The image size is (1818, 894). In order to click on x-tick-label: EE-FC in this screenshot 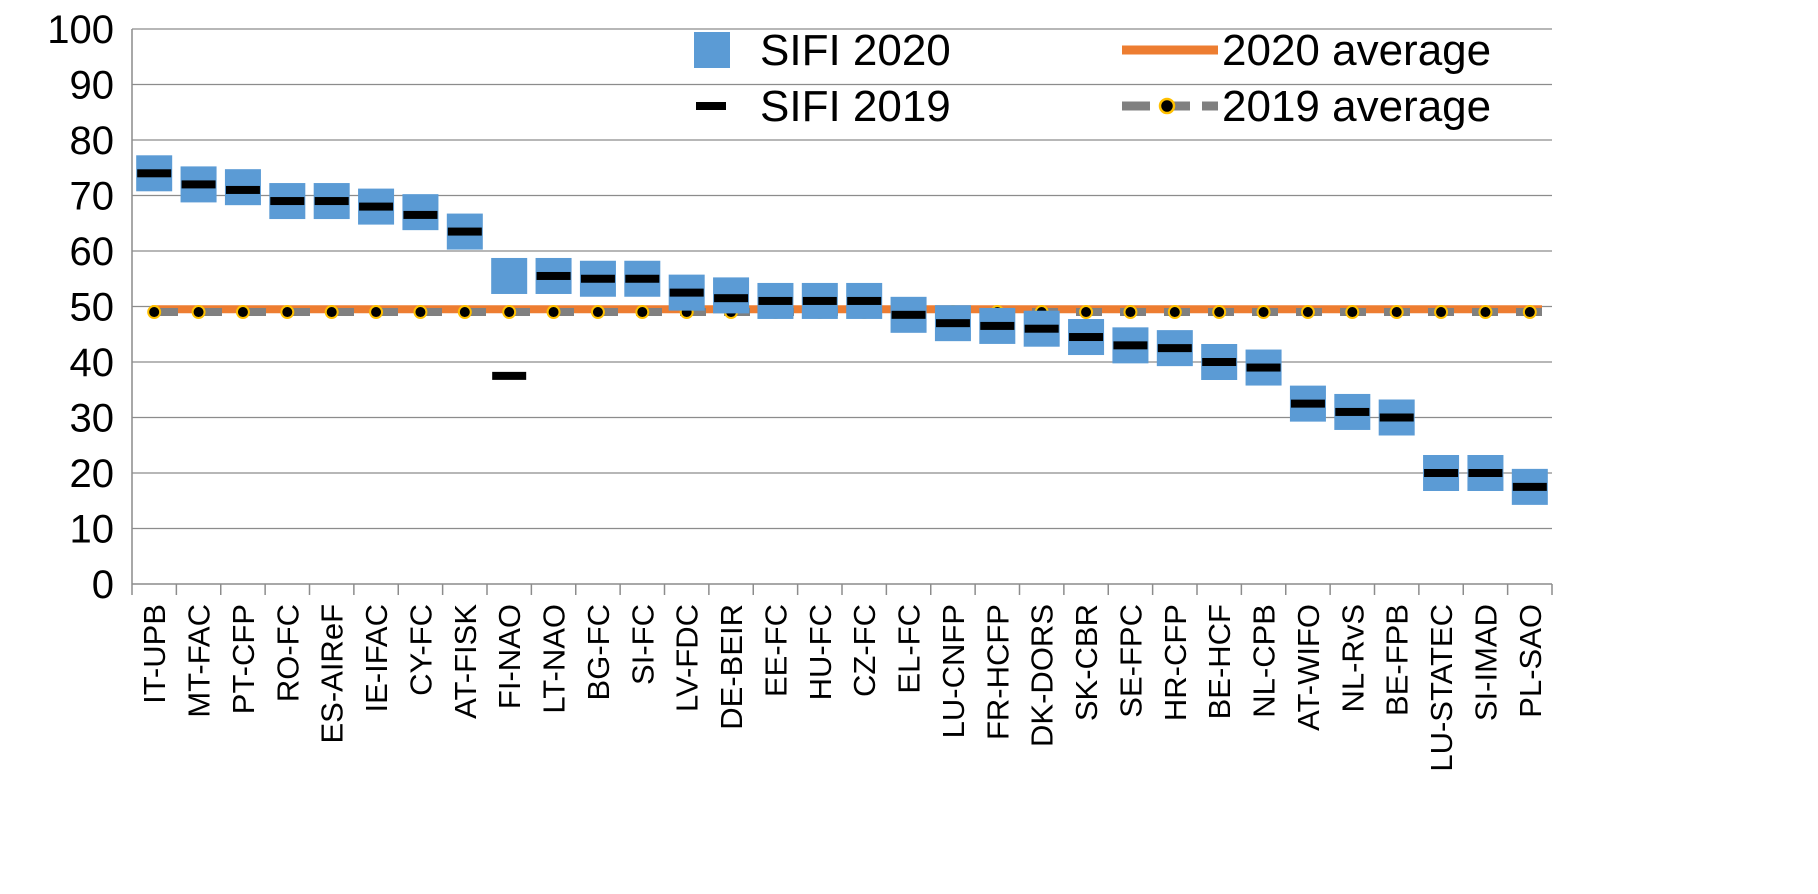, I will do `click(775, 650)`.